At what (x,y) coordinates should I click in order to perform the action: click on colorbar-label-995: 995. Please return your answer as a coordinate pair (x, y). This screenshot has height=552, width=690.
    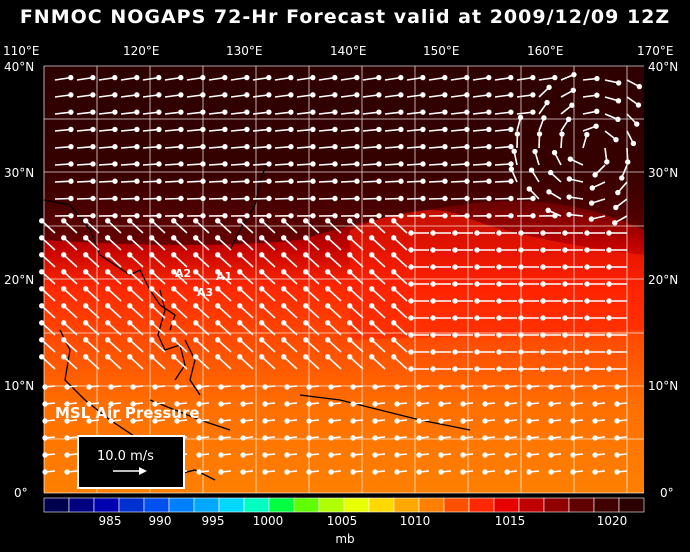
    Looking at the image, I should click on (213, 521).